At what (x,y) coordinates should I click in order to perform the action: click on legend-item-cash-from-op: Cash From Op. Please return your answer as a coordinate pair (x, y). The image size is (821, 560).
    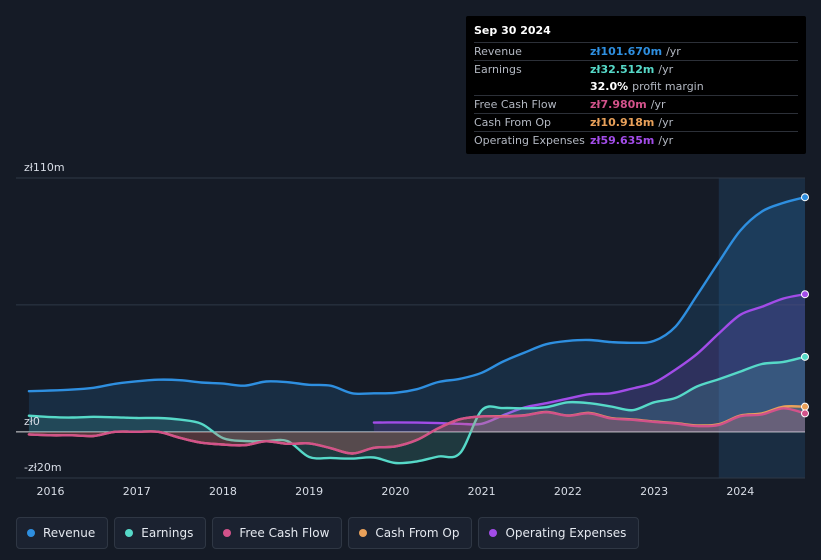
    Looking at the image, I should click on (410, 533).